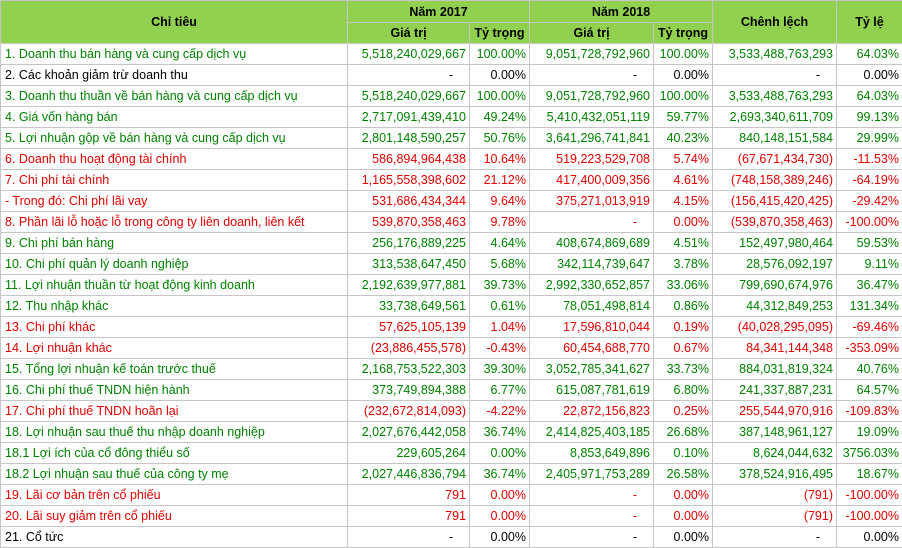  What do you see at coordinates (683, 33) in the screenshot?
I see `header-ty-trong-2018: Tỷ trọng` at bounding box center [683, 33].